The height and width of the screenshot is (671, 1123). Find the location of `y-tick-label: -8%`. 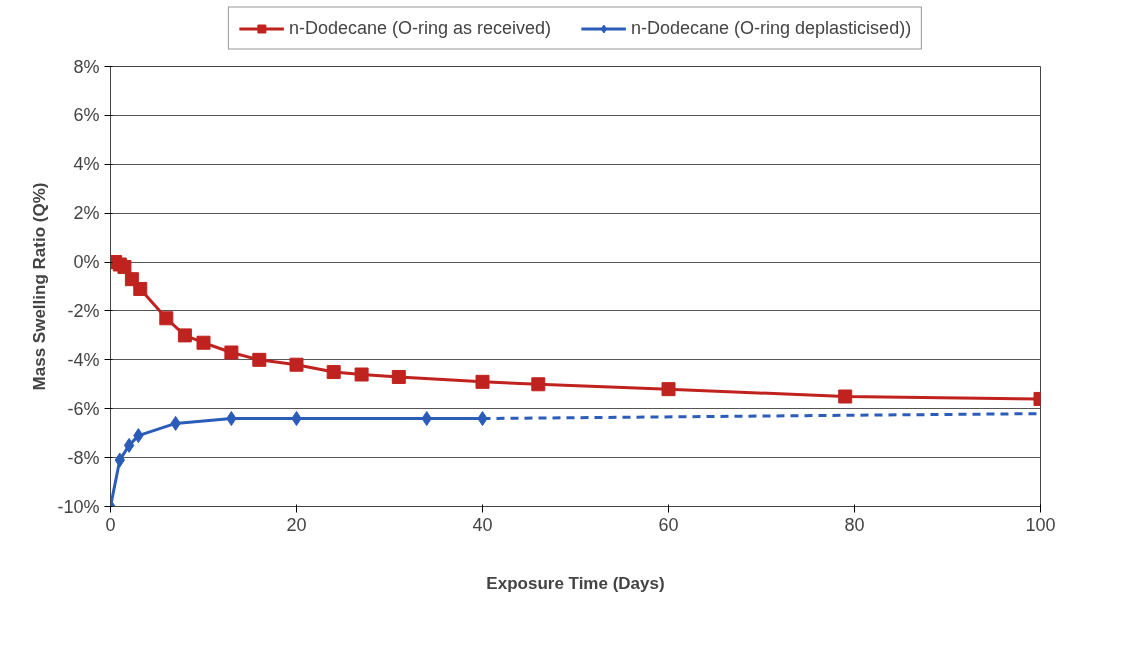

y-tick-label: -8% is located at coordinates (83, 457).